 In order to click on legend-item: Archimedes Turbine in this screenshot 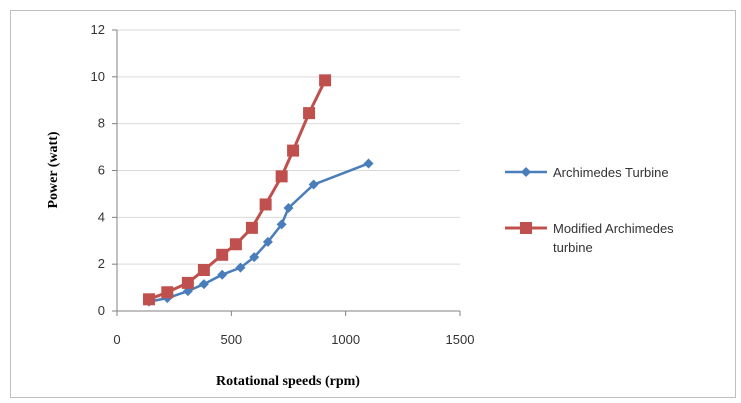, I will do `click(587, 172)`.